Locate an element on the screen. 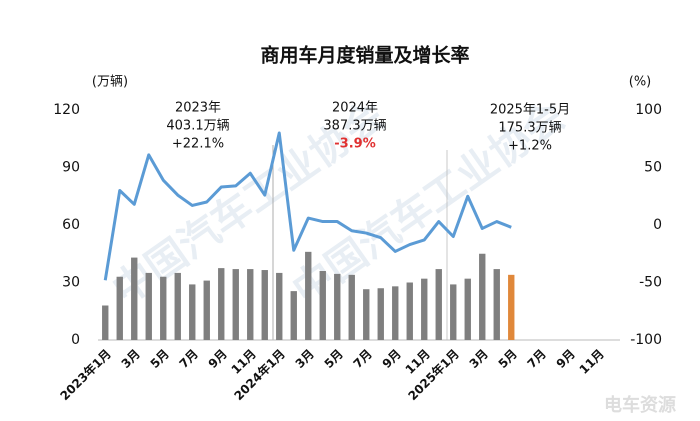 This screenshot has width=700, height=421. x-tick-label: 2023年1月 is located at coordinates (85, 374).